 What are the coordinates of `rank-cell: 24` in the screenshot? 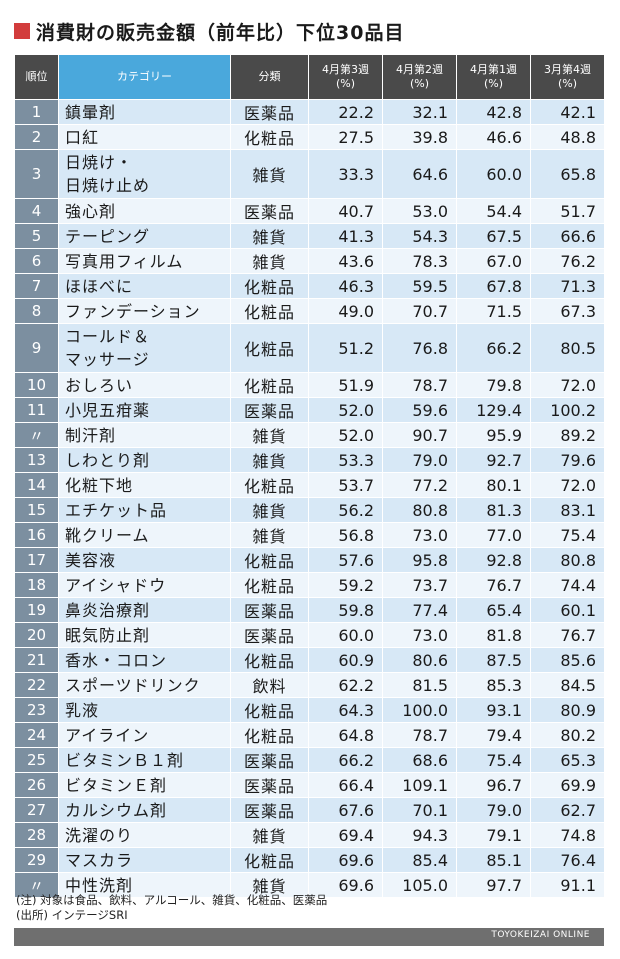 It's located at (36, 735).